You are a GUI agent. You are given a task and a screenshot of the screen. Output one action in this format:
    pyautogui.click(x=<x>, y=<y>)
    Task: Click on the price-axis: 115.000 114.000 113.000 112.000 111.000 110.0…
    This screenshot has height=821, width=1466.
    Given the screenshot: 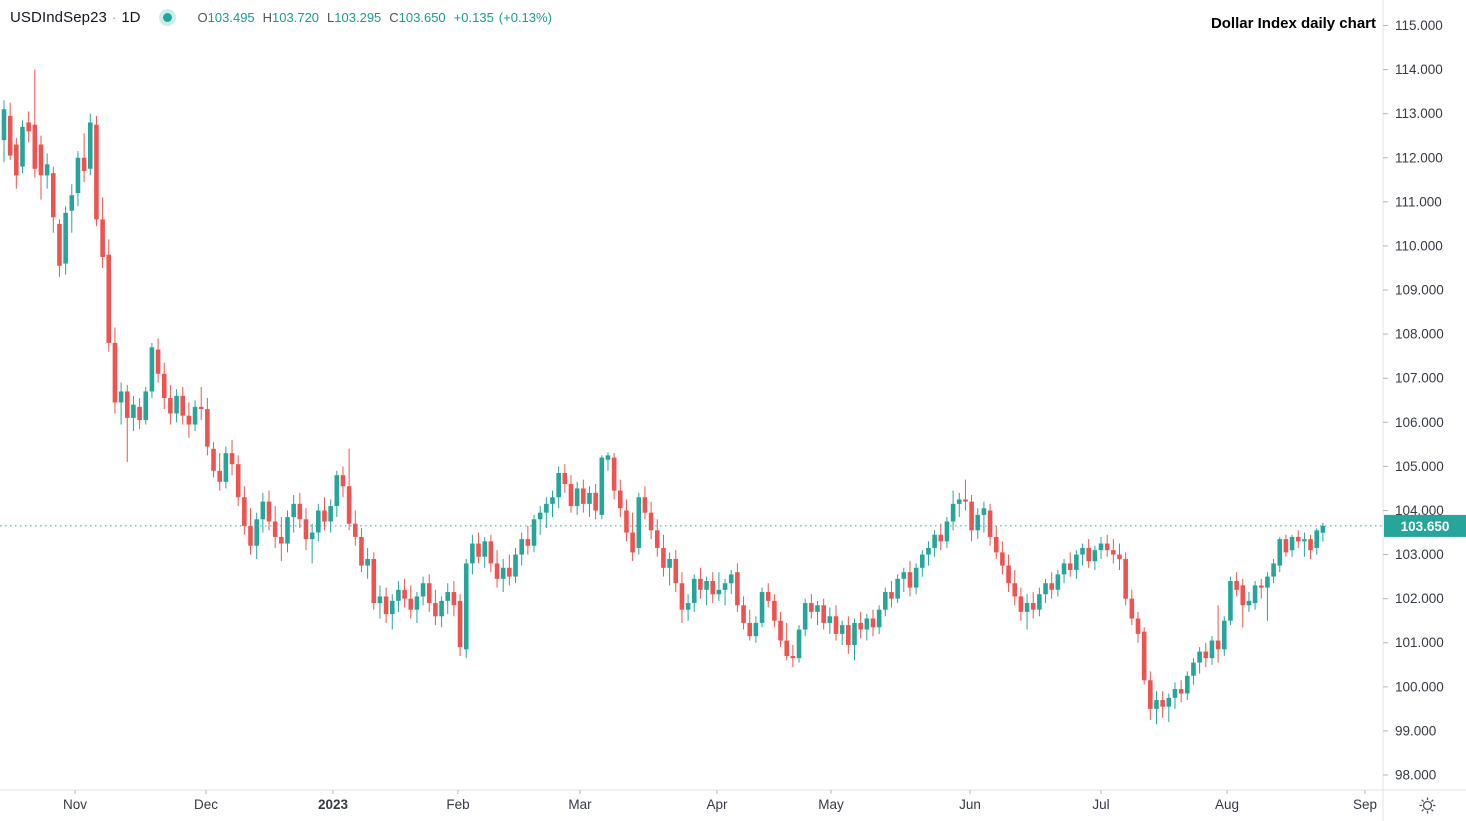 What is the action you would take?
    pyautogui.click(x=1413, y=400)
    